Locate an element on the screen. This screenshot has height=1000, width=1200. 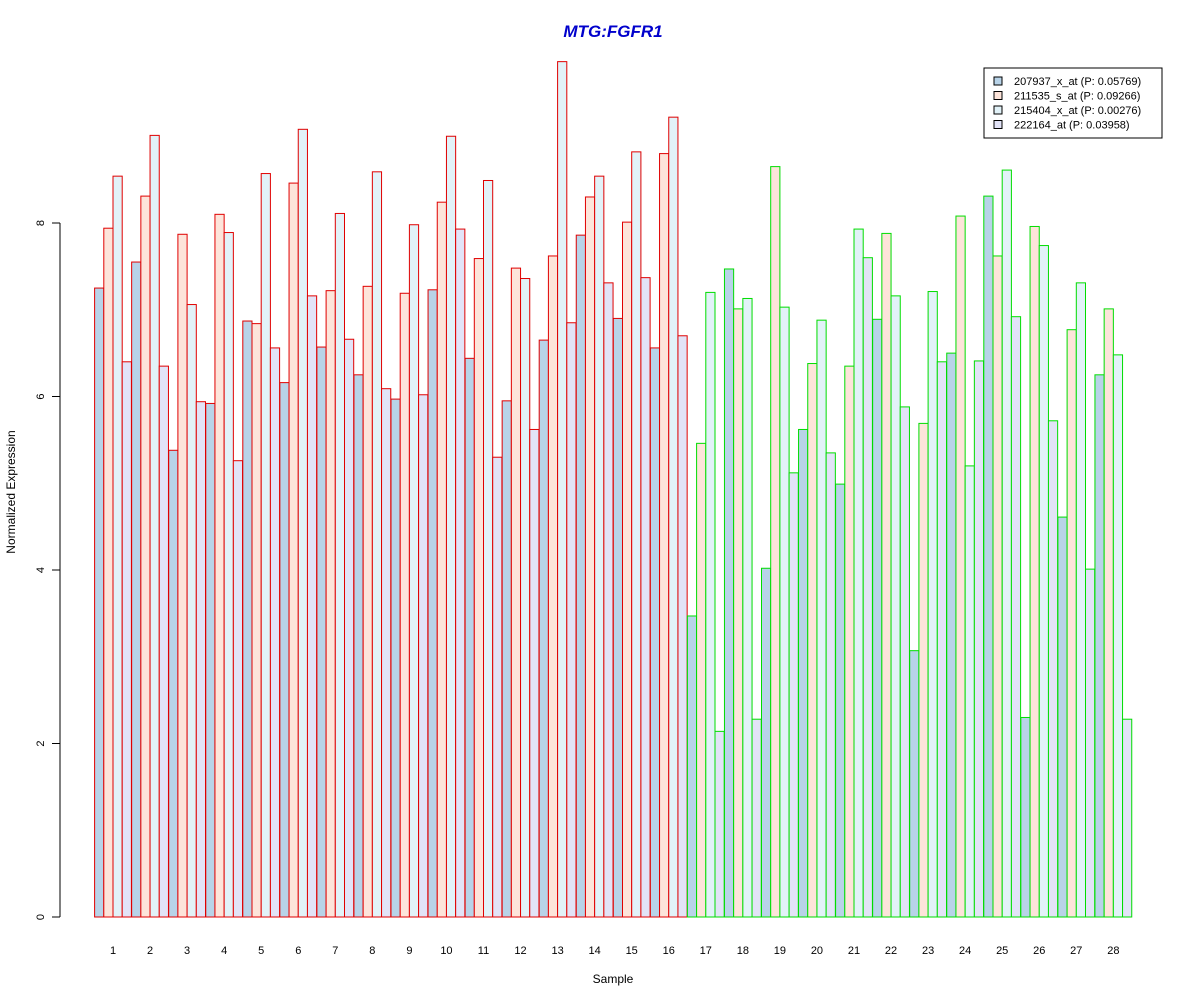
chart-title: MTG:FGFR1 is located at coordinates (612, 31).